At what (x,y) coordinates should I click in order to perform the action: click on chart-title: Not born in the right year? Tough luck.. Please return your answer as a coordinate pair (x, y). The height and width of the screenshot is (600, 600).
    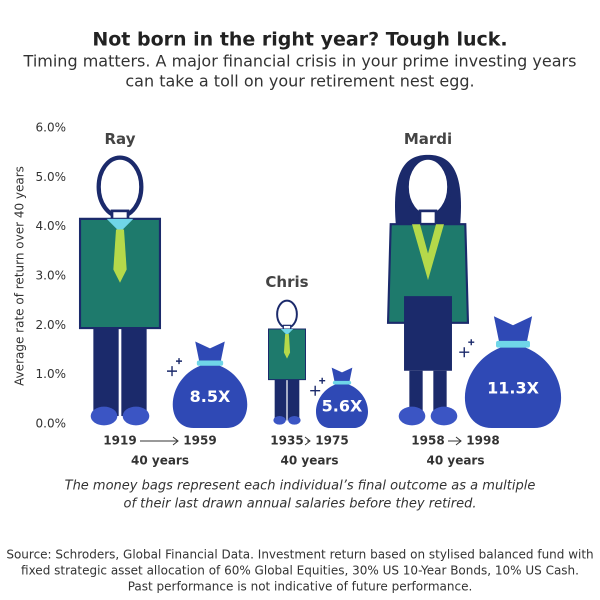
    Looking at the image, I should click on (299, 40).